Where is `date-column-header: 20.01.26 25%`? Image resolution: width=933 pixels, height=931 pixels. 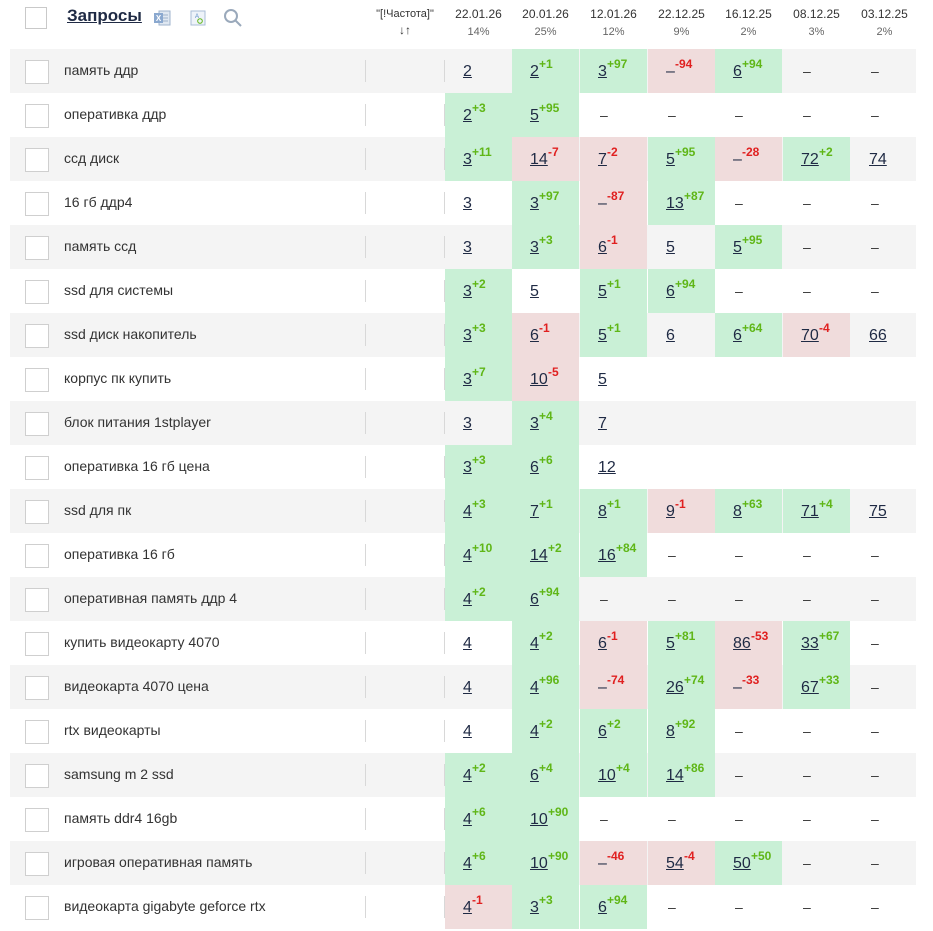 date-column-header: 20.01.26 25% is located at coordinates (545, 23).